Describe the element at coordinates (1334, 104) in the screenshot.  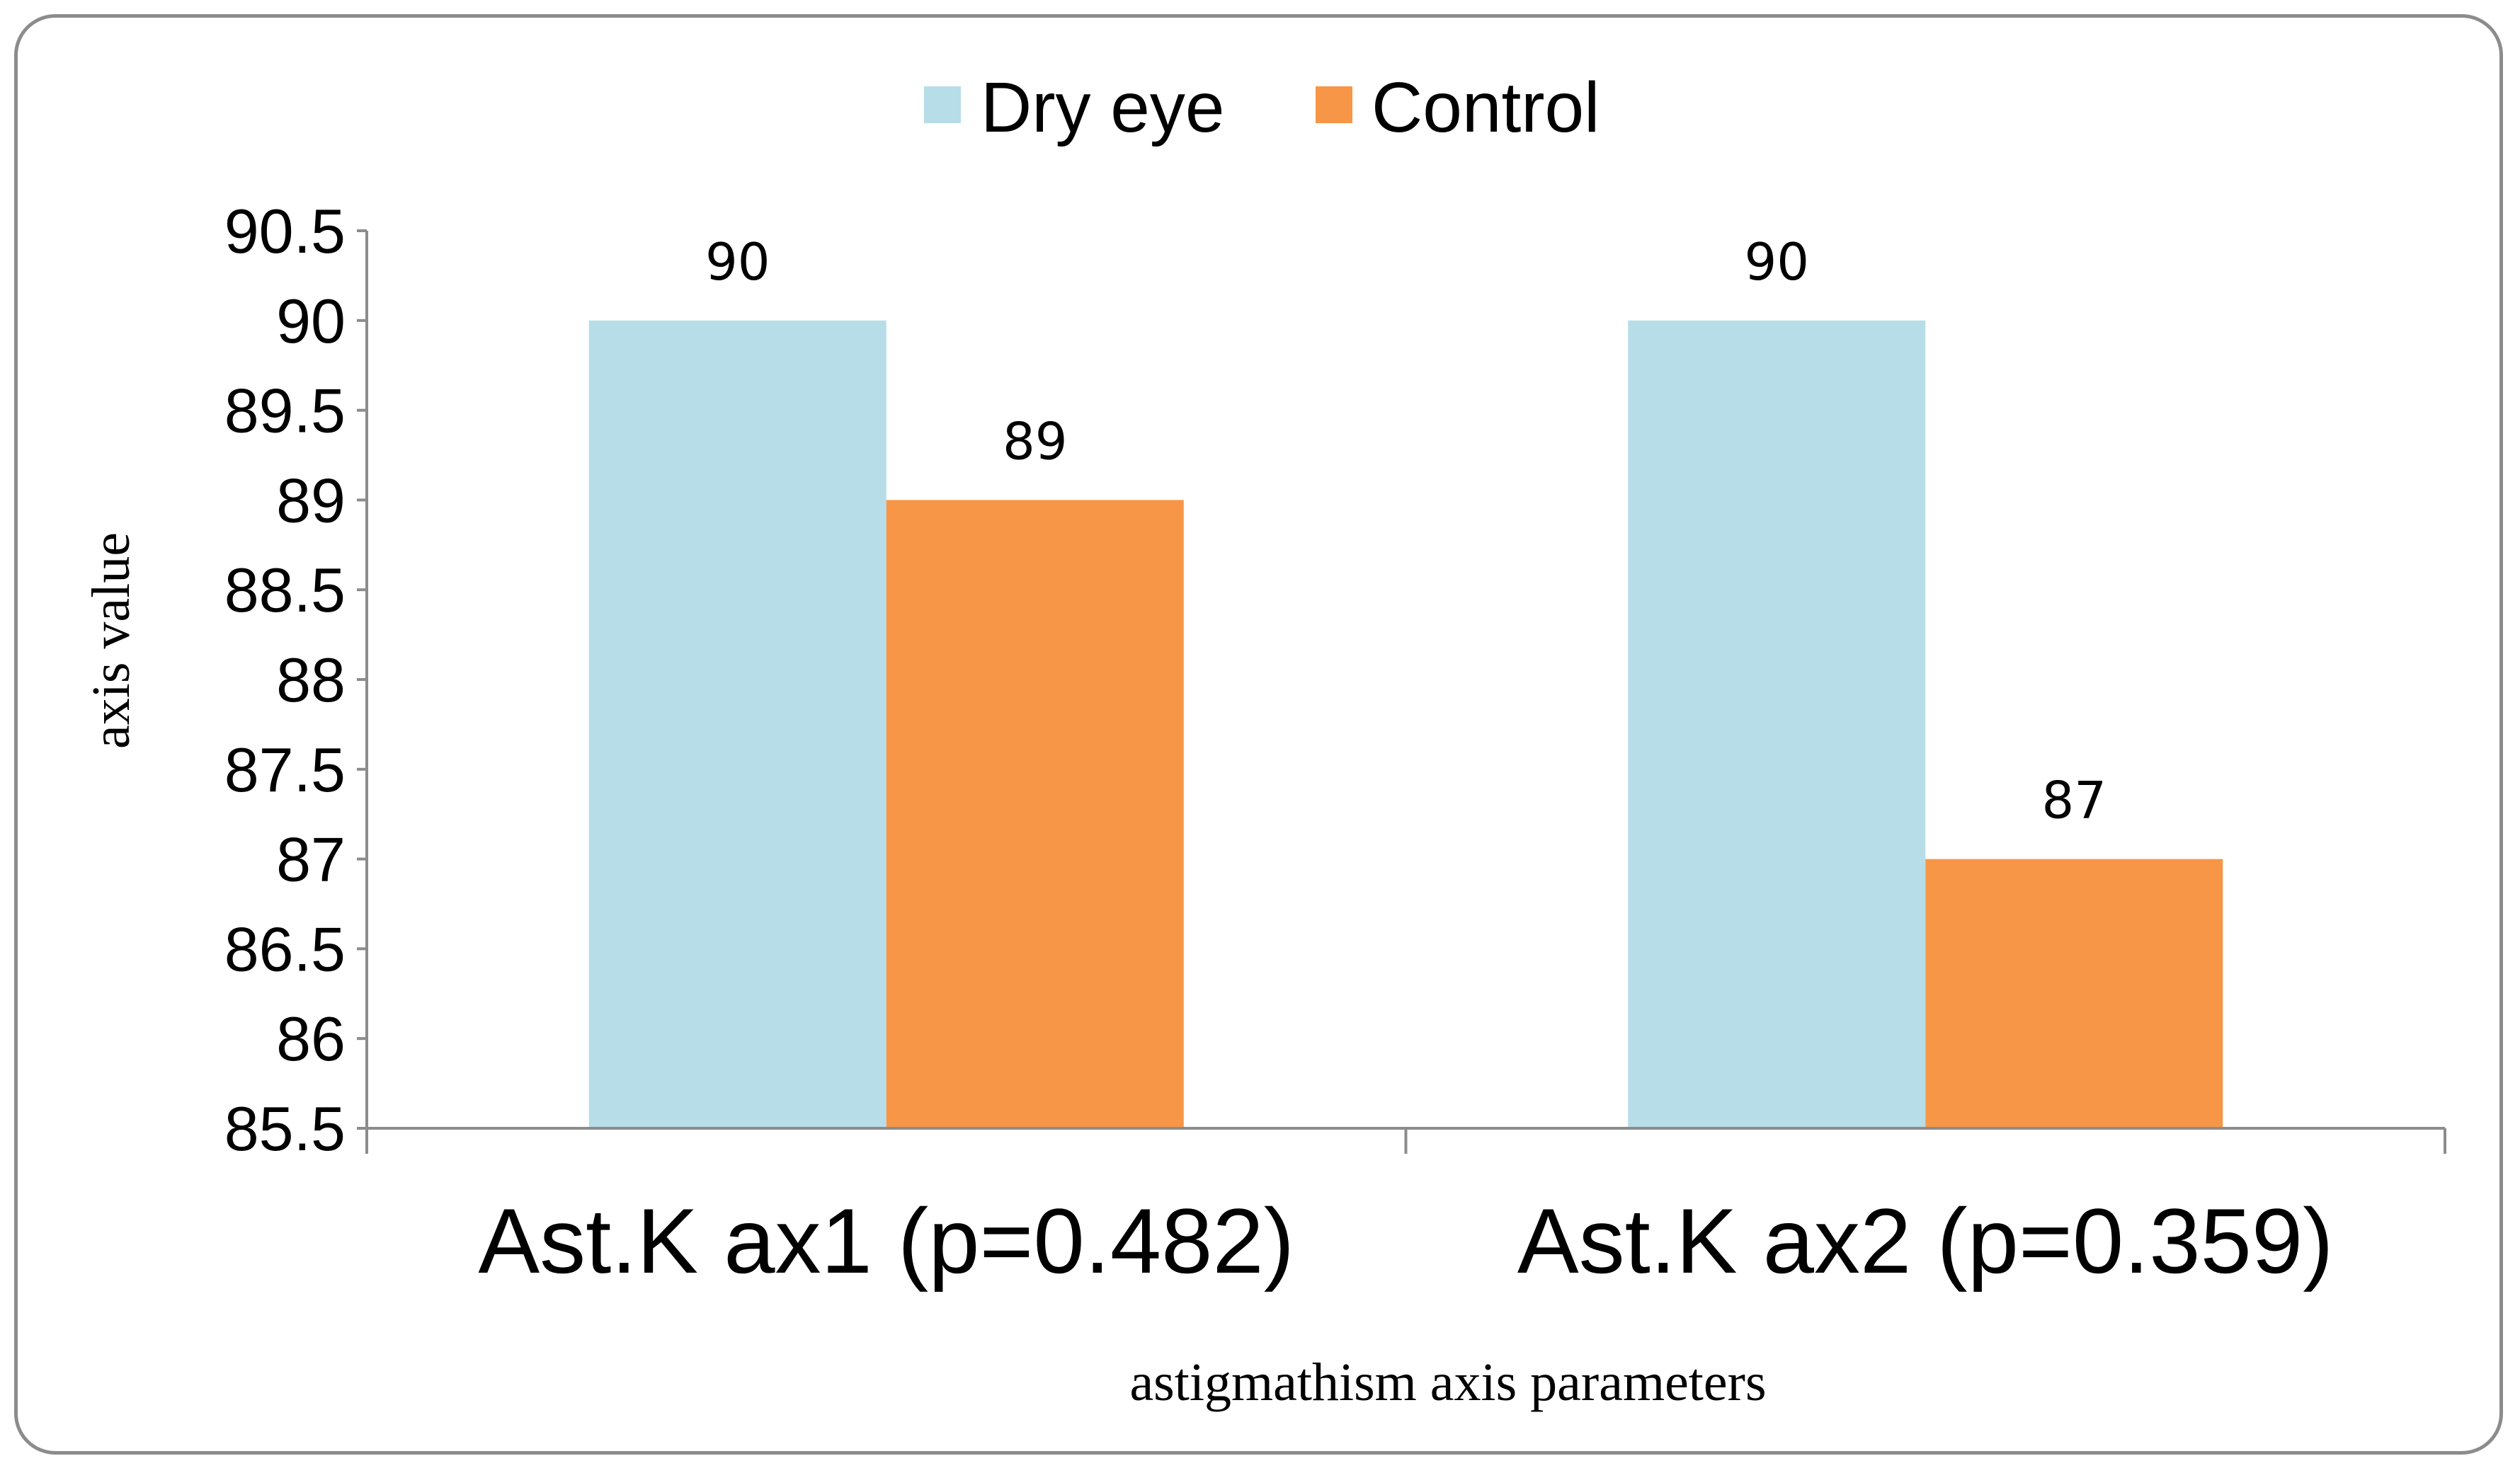
I see `legend-swatch-control` at that location.